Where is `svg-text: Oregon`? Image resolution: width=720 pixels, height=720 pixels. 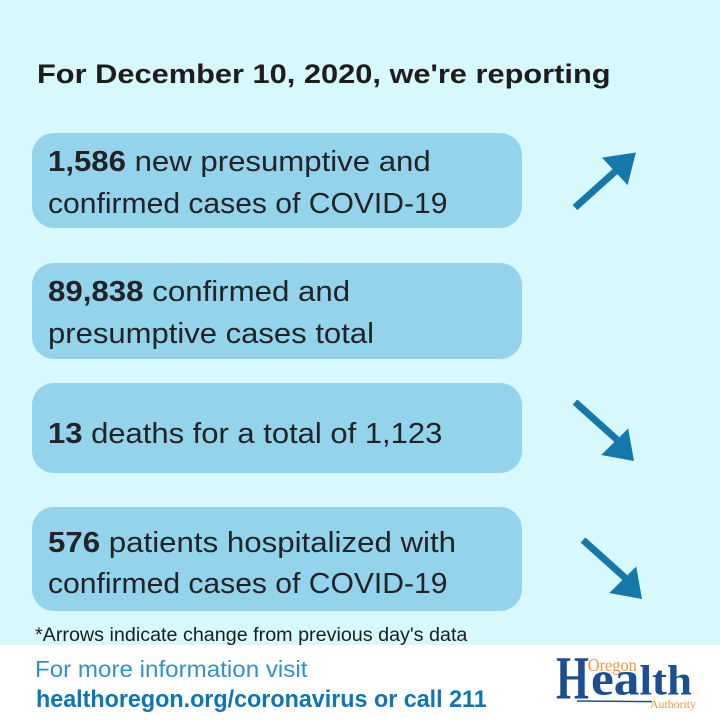
svg-text: Oregon is located at coordinates (612, 665).